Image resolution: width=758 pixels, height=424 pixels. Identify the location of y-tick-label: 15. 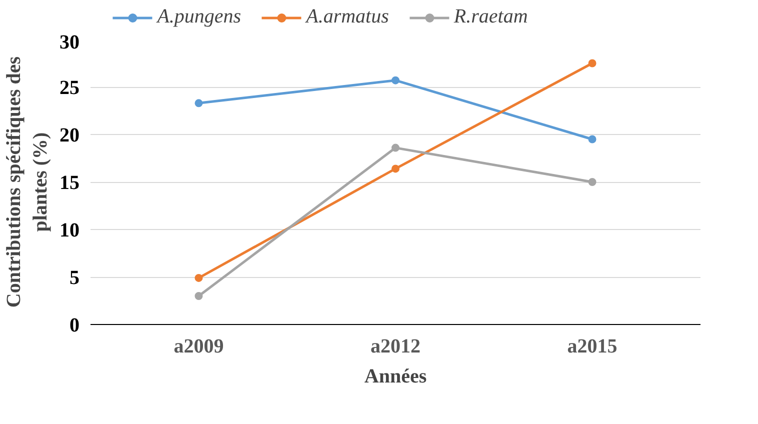
(70, 183).